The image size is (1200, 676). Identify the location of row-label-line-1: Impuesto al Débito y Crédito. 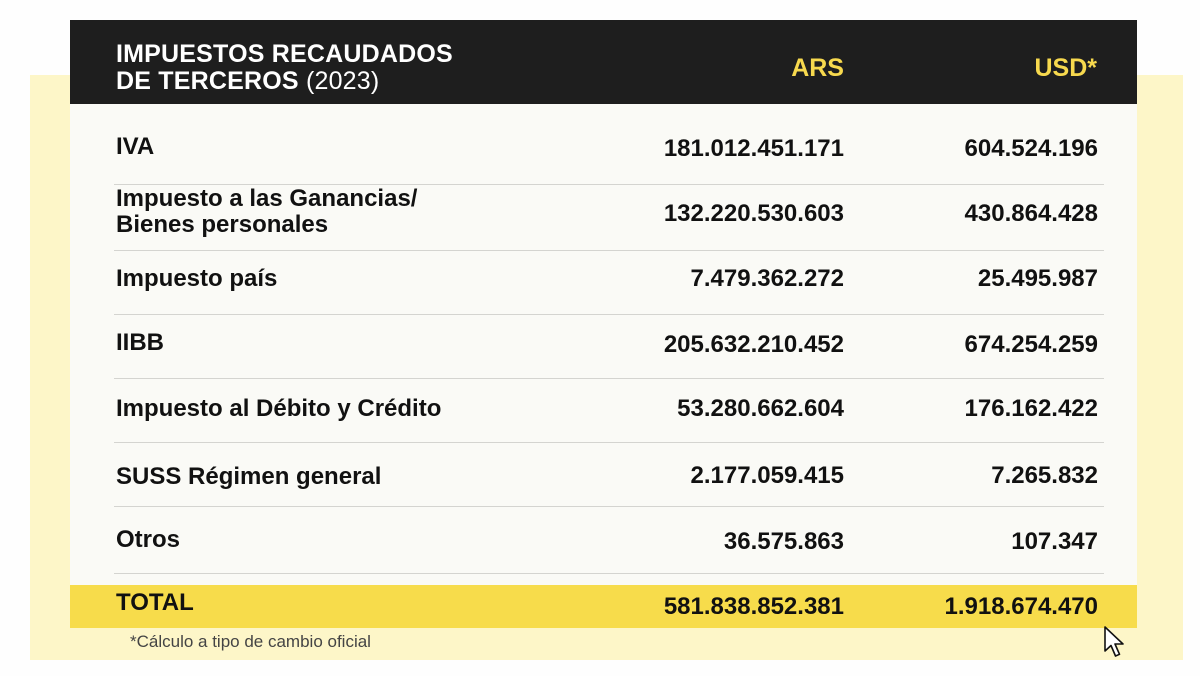
(279, 408).